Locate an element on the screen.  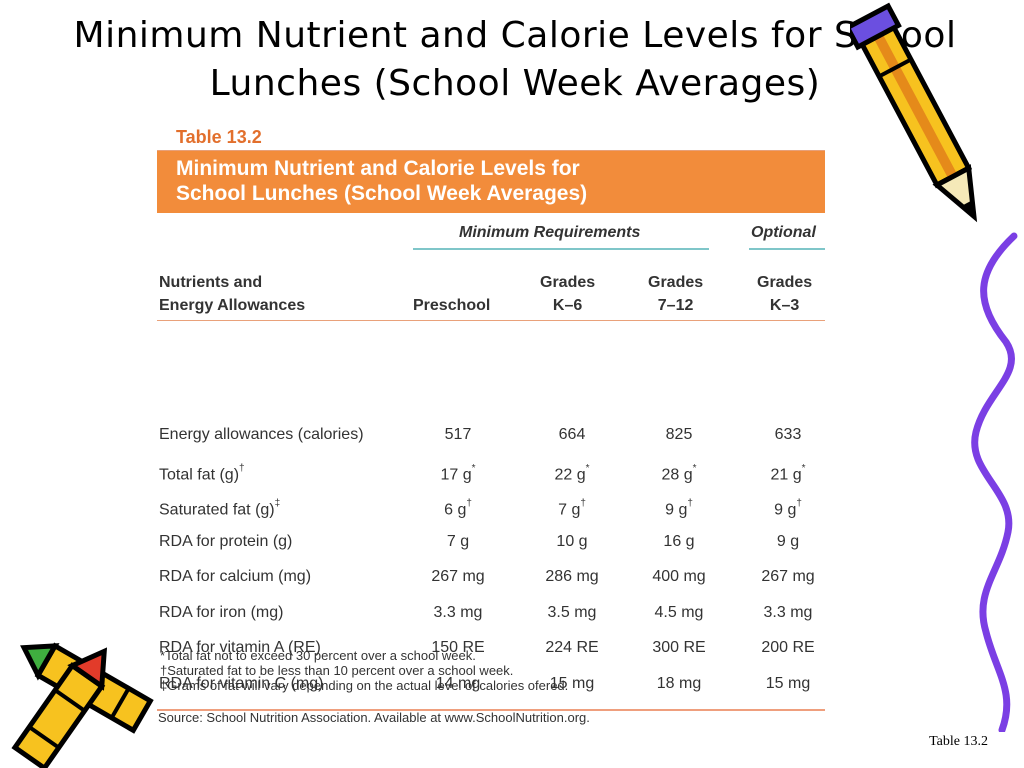
column-header-nutrients-line-1: Nutrients and is located at coordinates (211, 282).